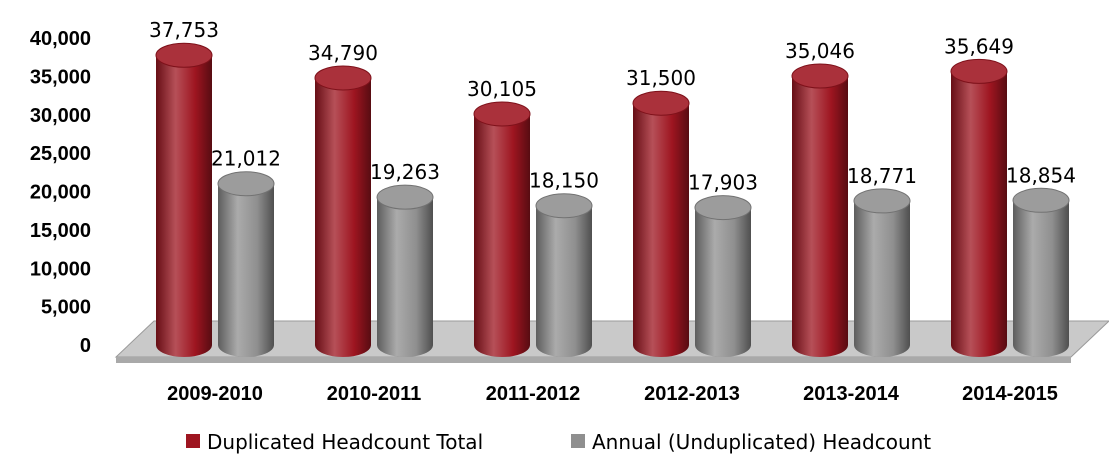 The image size is (1109, 466). I want to click on data-label: 35,649, so click(979, 46).